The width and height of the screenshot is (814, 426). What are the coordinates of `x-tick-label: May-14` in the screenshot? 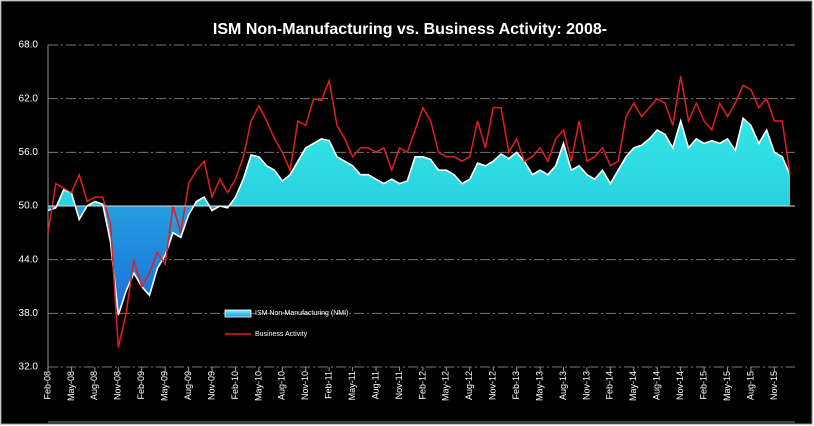 It's located at (633, 386).